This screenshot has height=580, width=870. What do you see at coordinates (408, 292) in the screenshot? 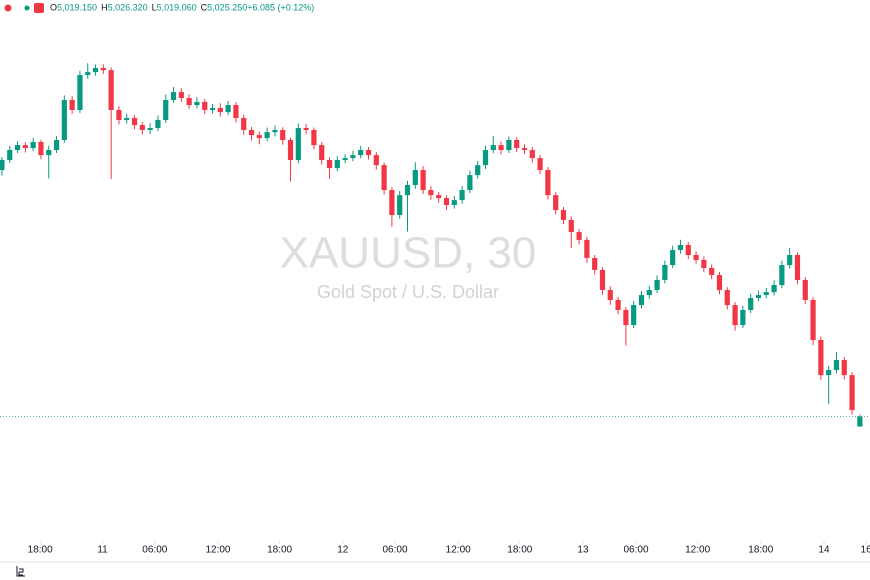
I see `watermark-subtitle: Gold Spot / U.S. Dollar` at bounding box center [408, 292].